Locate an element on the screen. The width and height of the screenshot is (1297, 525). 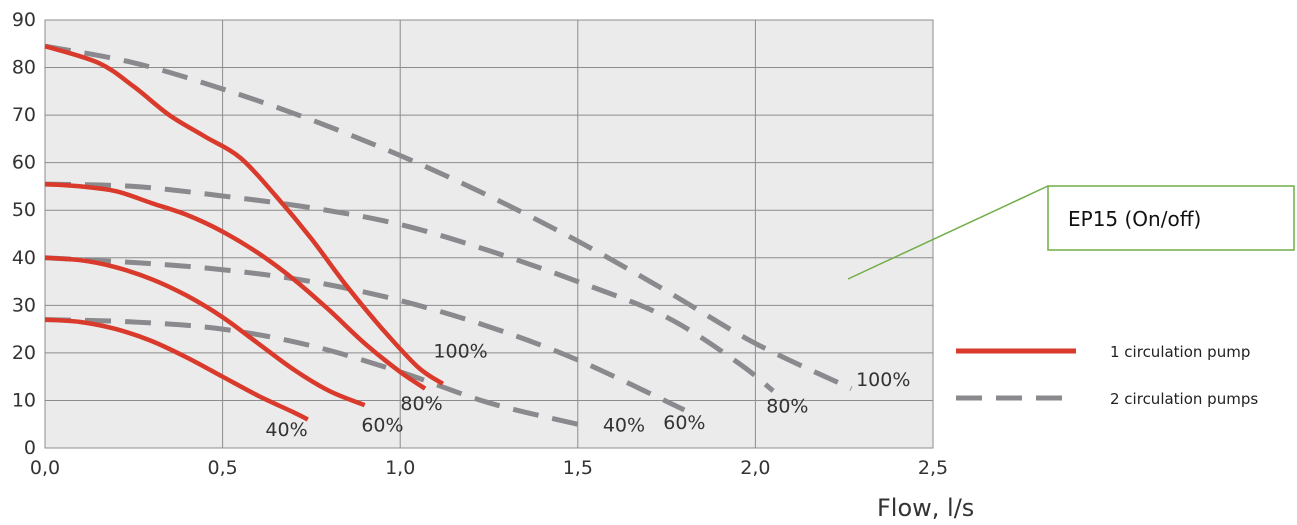
callout-box is located at coordinates (1171, 218).